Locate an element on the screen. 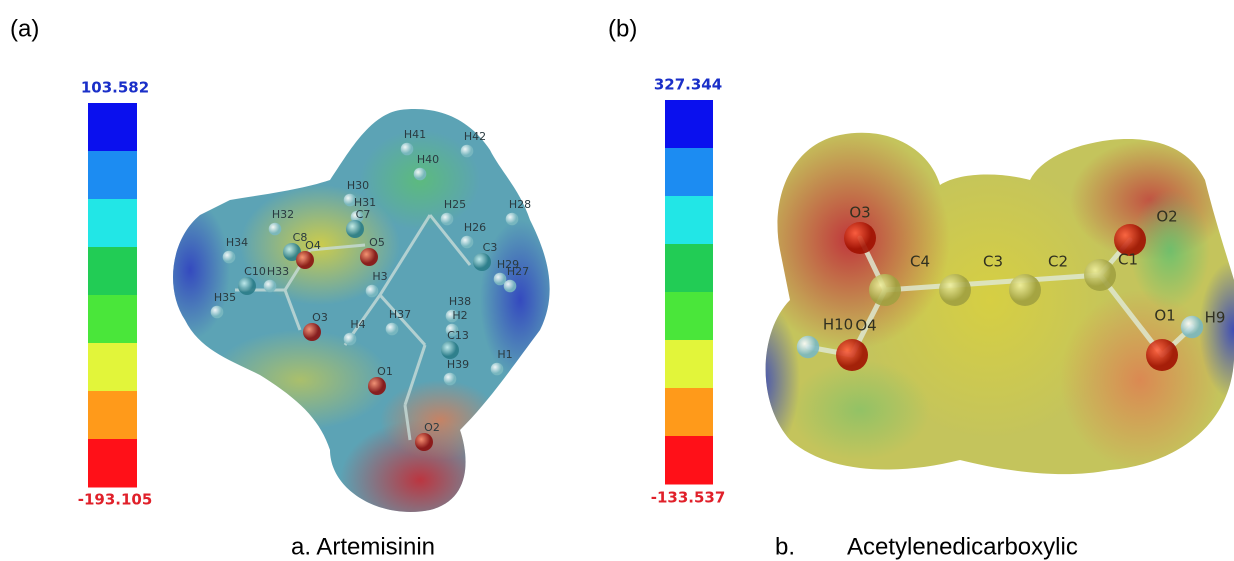 The width and height of the screenshot is (1234, 561). atom-label: H1 is located at coordinates (504, 354).